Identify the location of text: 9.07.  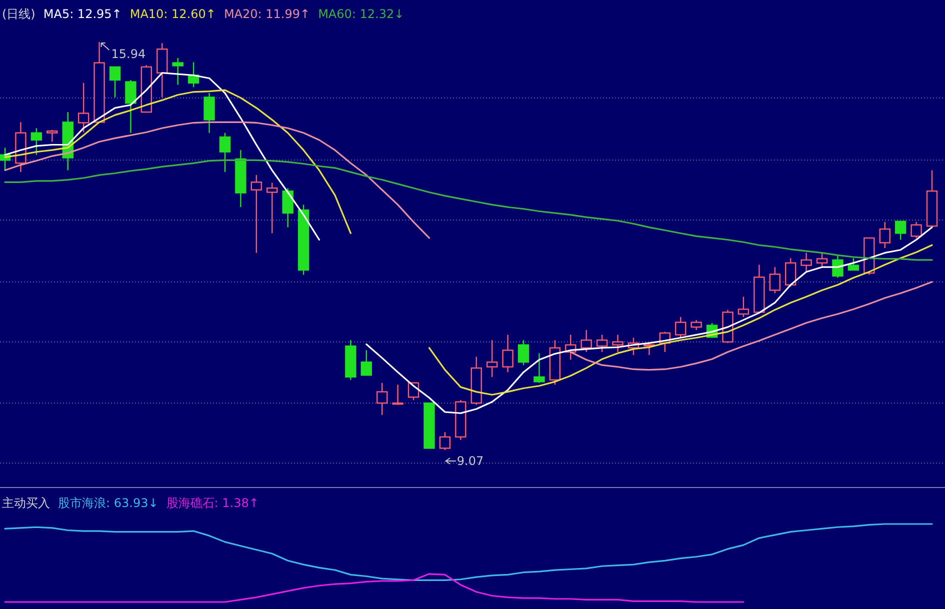
(470, 461).